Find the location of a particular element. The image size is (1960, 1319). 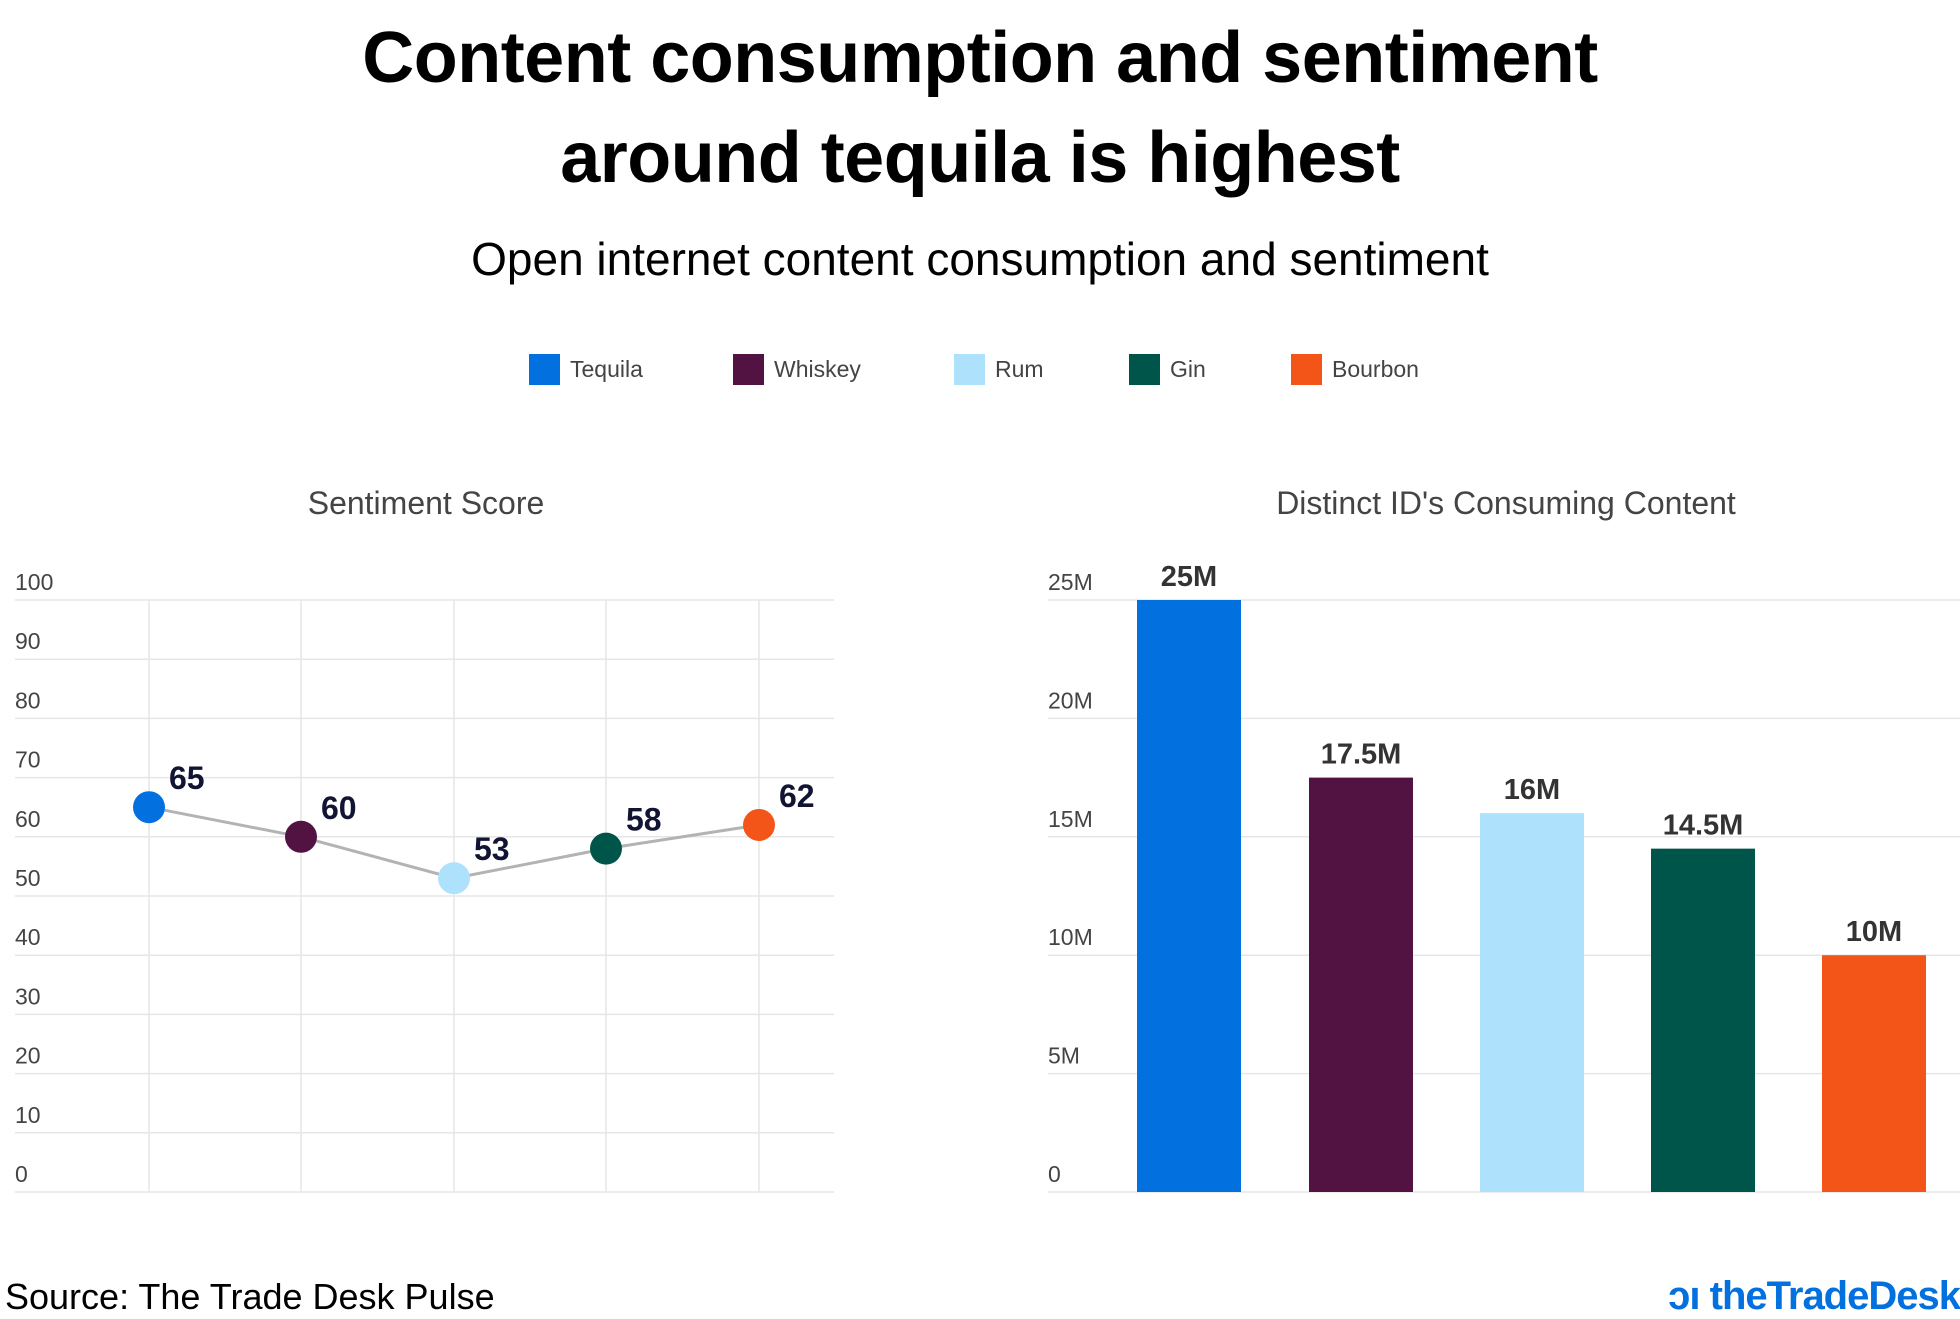

title-line-1: Content consumption and sentiment is located at coordinates (980, 58).